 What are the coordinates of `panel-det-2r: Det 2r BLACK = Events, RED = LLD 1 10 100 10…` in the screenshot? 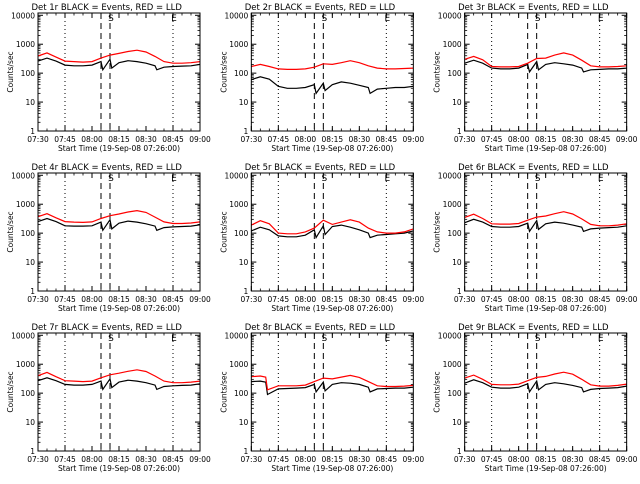 It's located at (321, 78).